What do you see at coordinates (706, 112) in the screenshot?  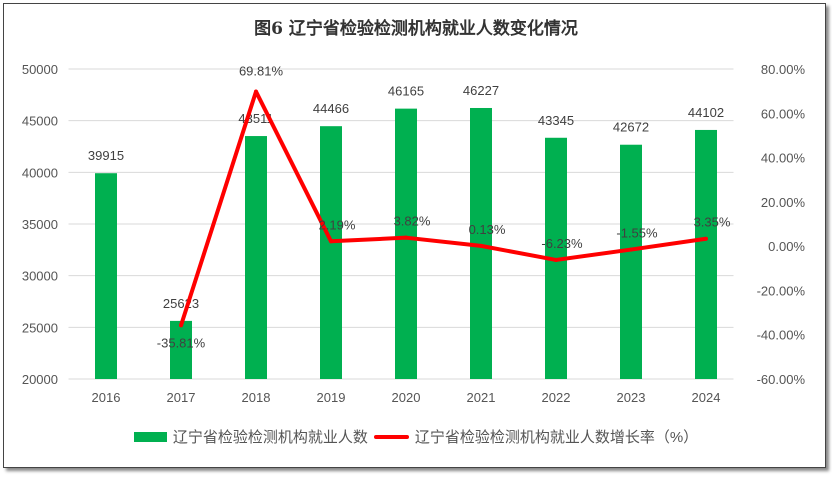 I see `bar-data-label: 44102` at bounding box center [706, 112].